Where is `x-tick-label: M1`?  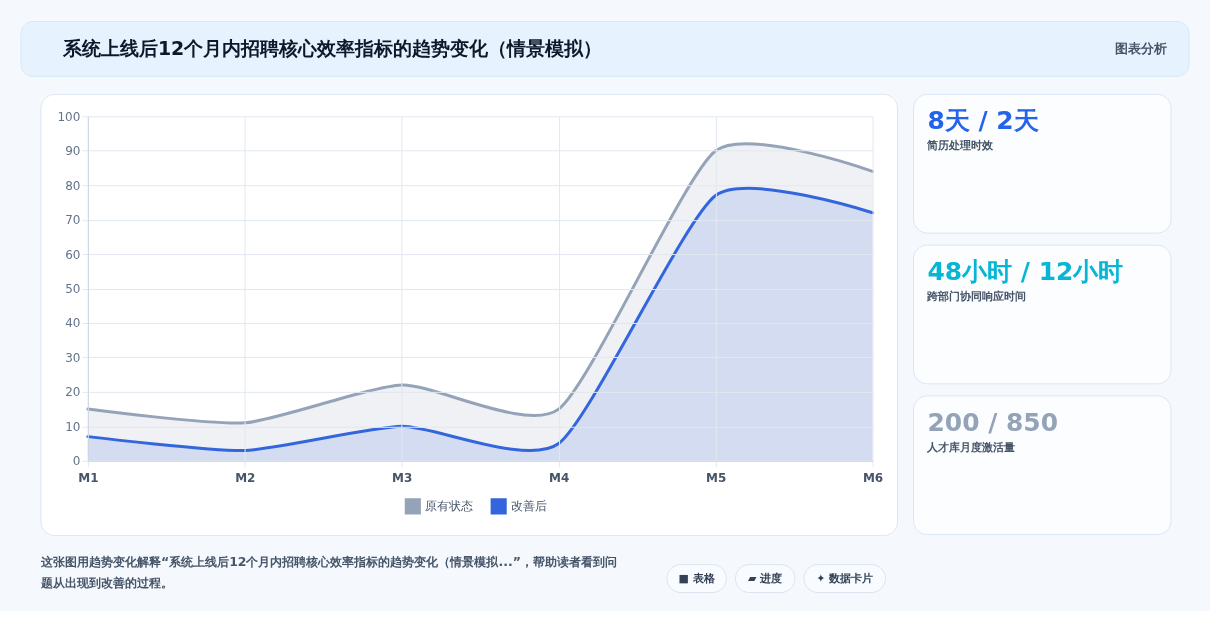 x-tick-label: M1 is located at coordinates (88, 478).